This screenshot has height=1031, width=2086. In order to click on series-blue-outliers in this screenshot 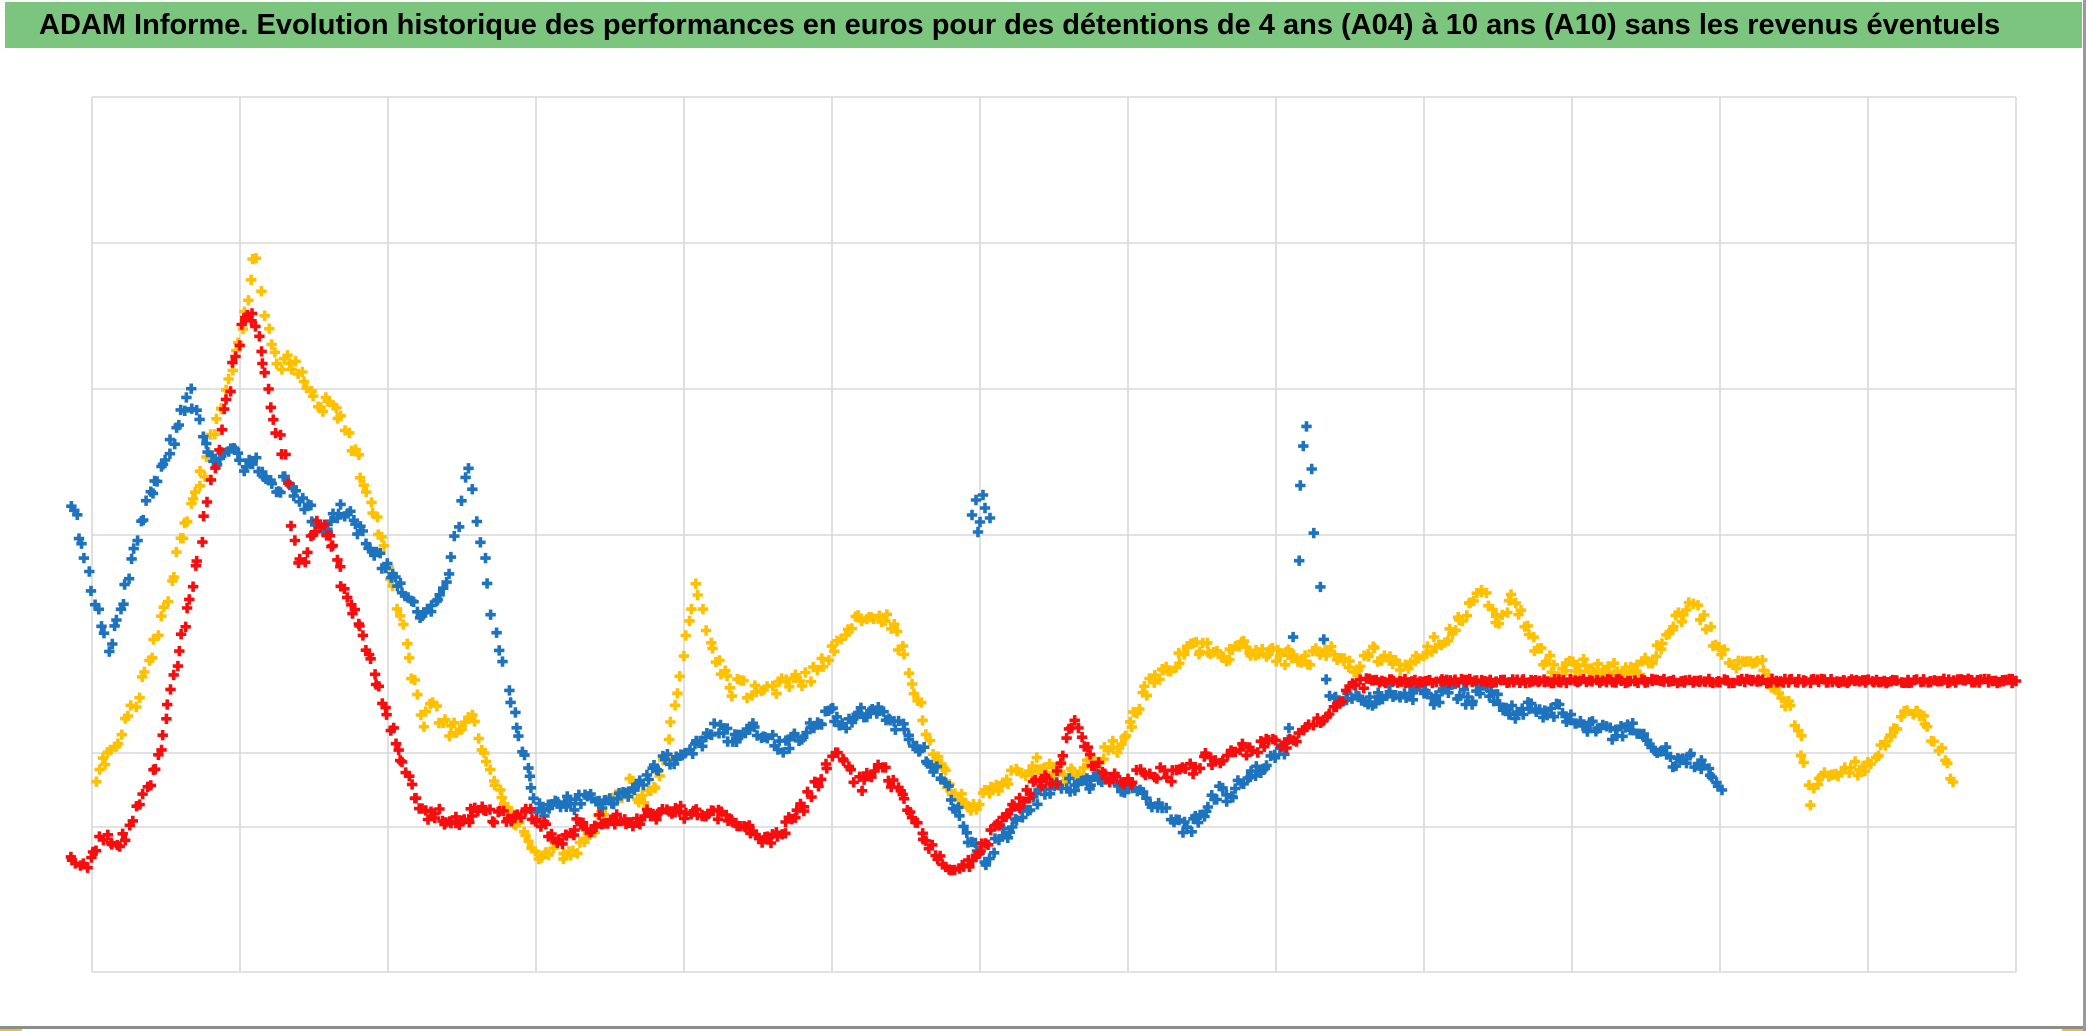, I will do `click(981, 513)`.